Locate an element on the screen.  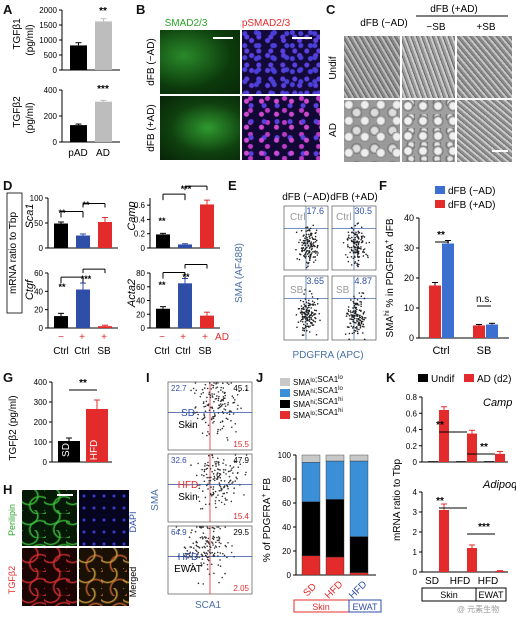
i-q-tl: 32.6 is located at coordinates (179, 460).